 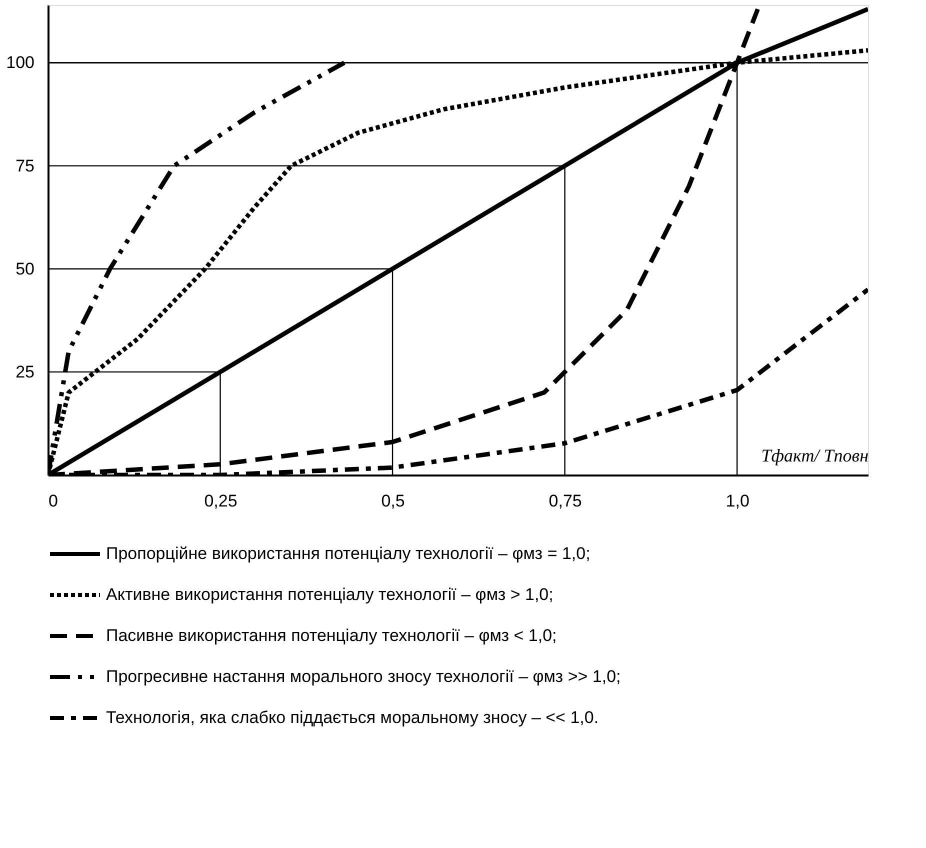 What do you see at coordinates (25, 166) in the screenshot?
I see `y-tick-label: 75` at bounding box center [25, 166].